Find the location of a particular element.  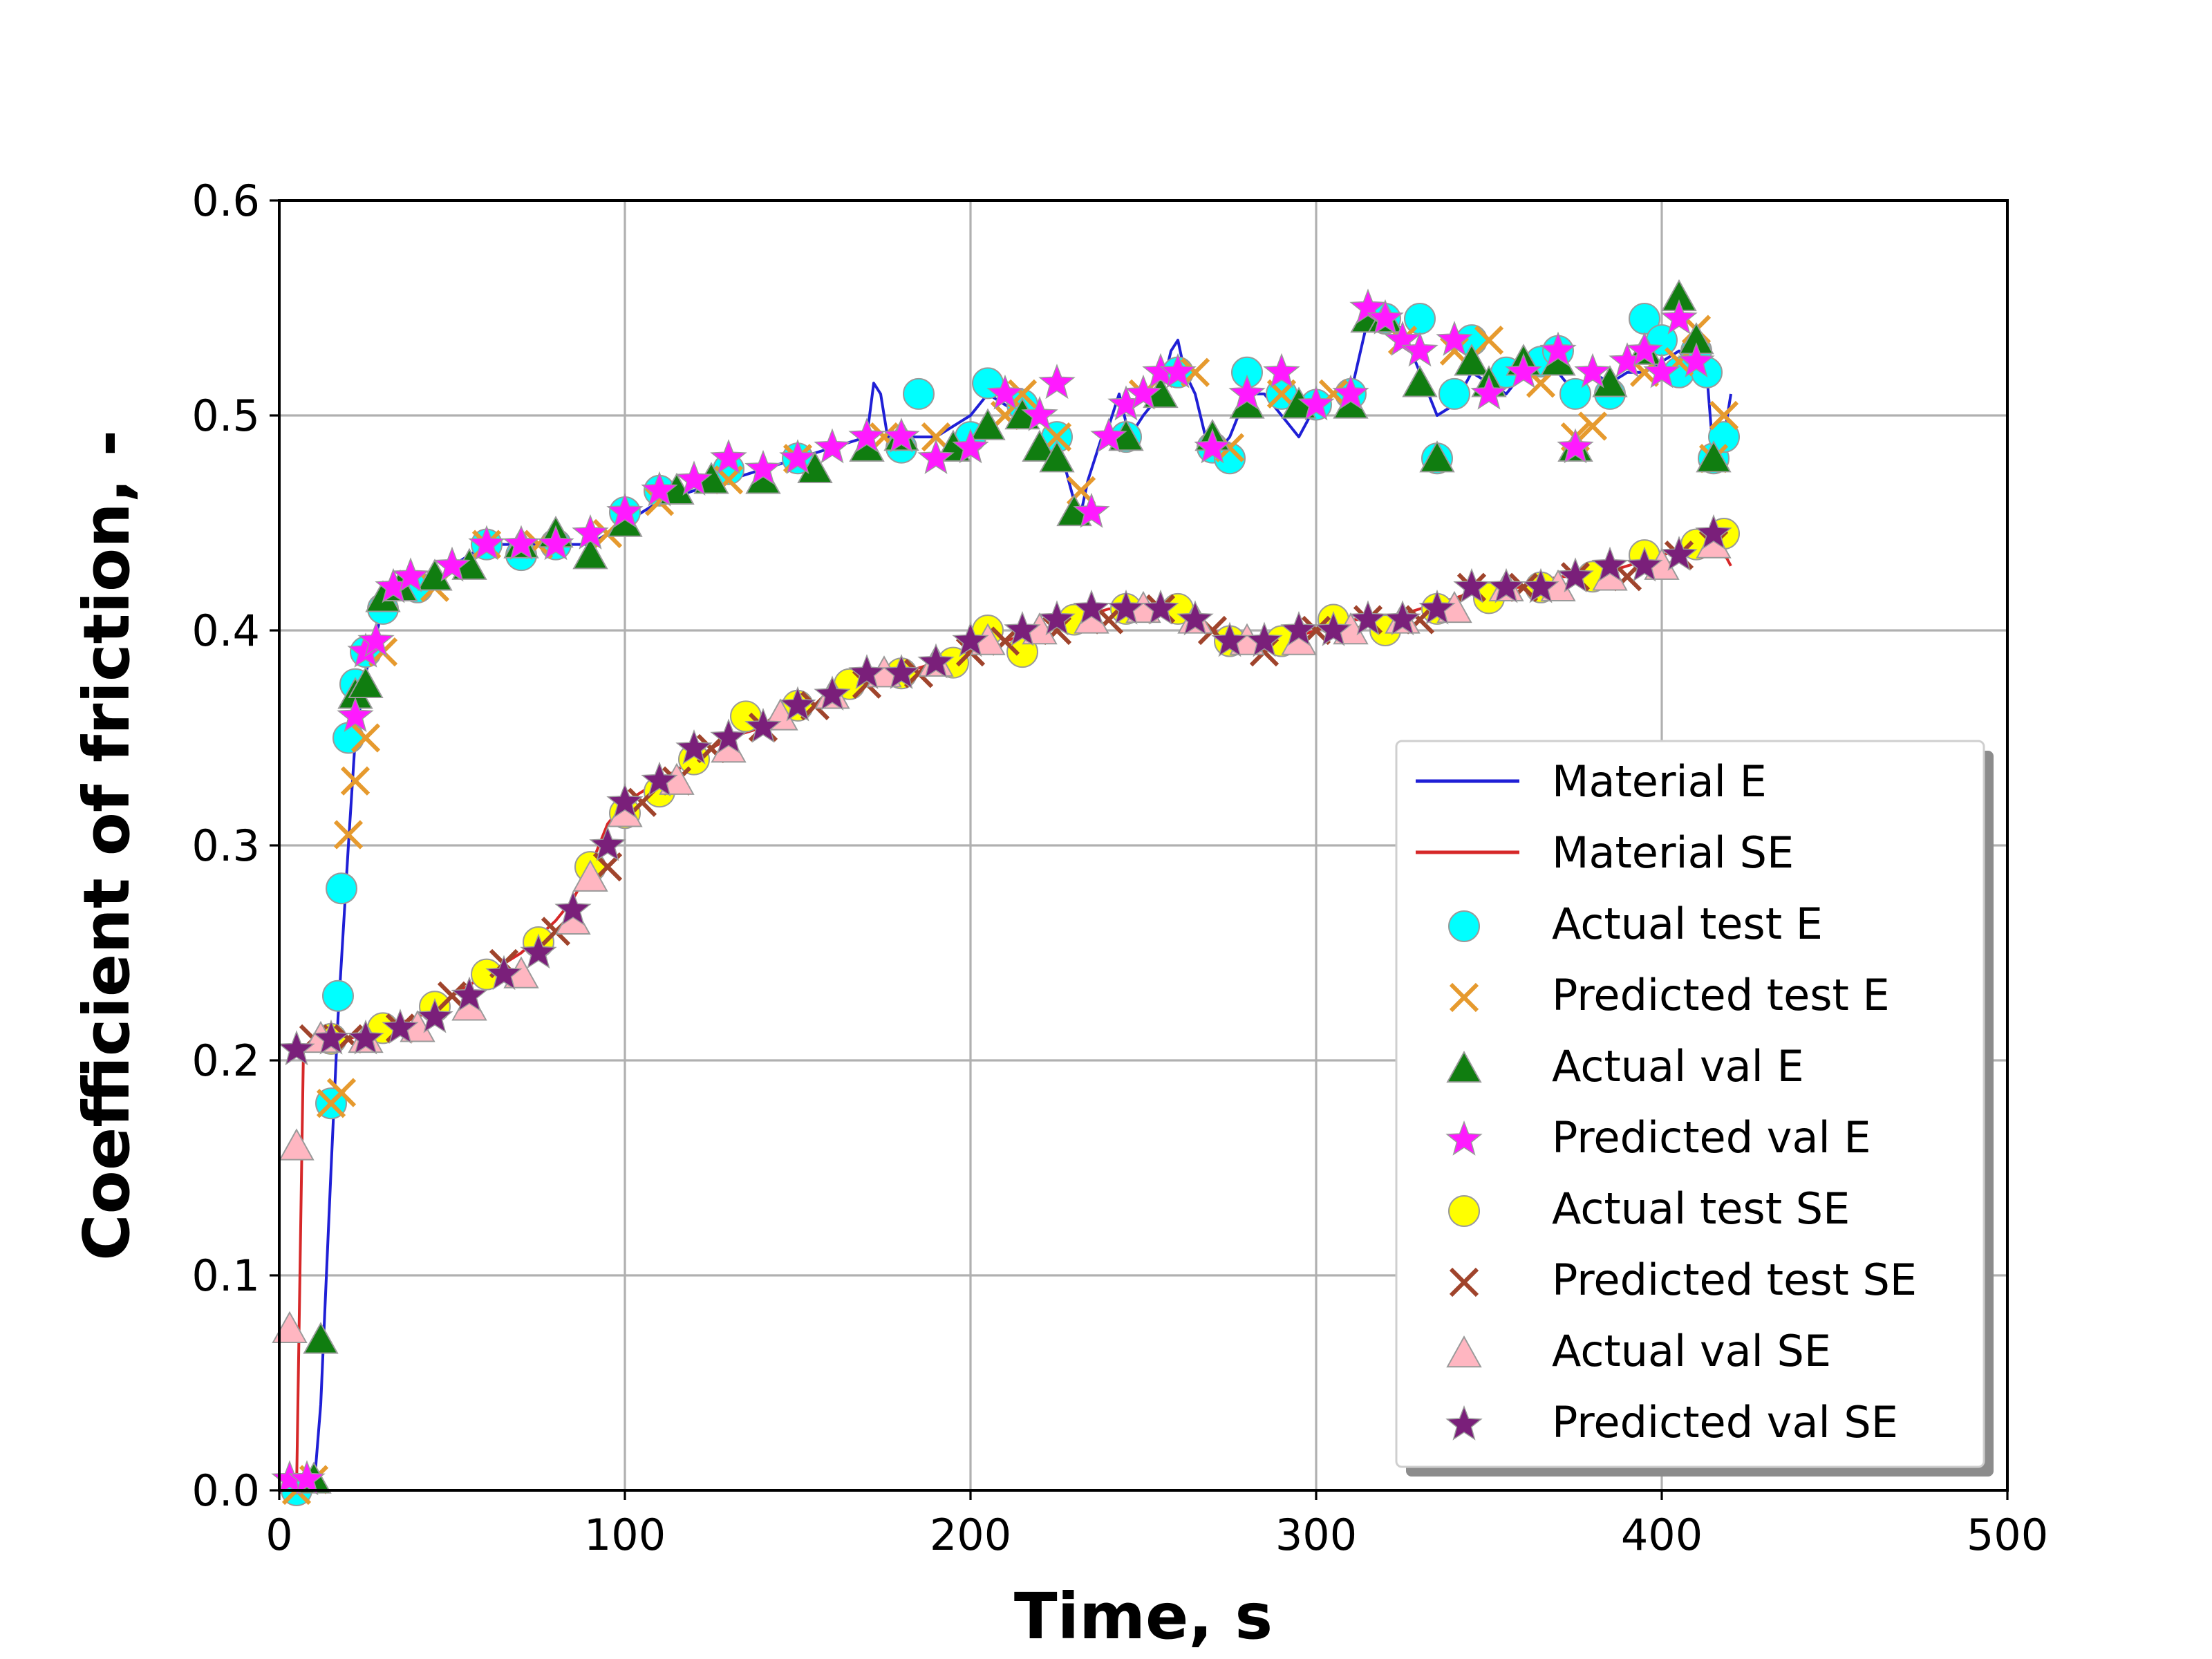

legend-label: Actual test E is located at coordinates (1687, 924).